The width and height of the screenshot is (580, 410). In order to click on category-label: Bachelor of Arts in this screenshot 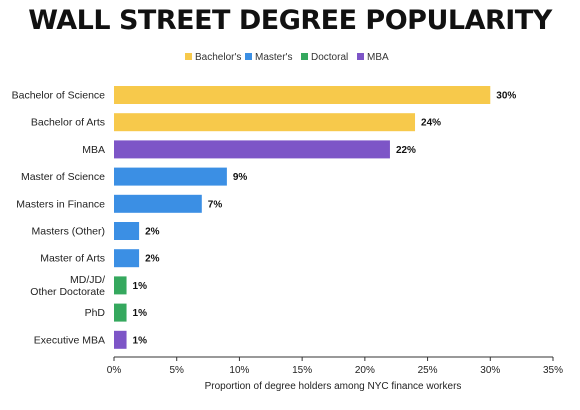, I will do `click(68, 123)`.